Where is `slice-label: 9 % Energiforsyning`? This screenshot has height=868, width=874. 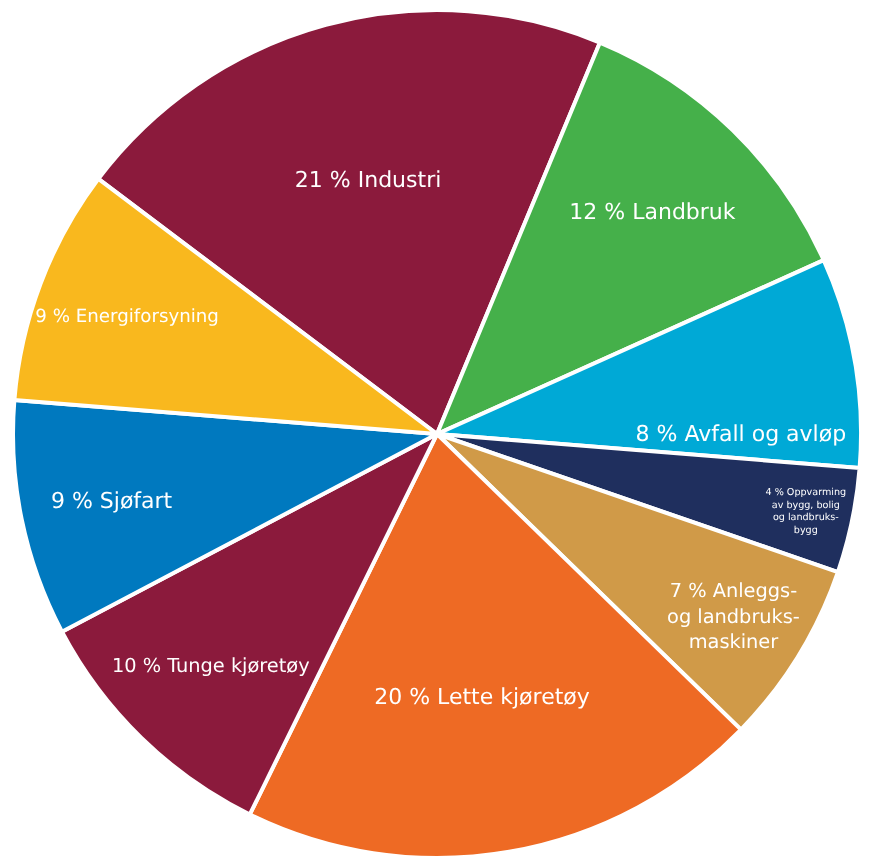
slice-label: 9 % Energiforsyning is located at coordinates (127, 318).